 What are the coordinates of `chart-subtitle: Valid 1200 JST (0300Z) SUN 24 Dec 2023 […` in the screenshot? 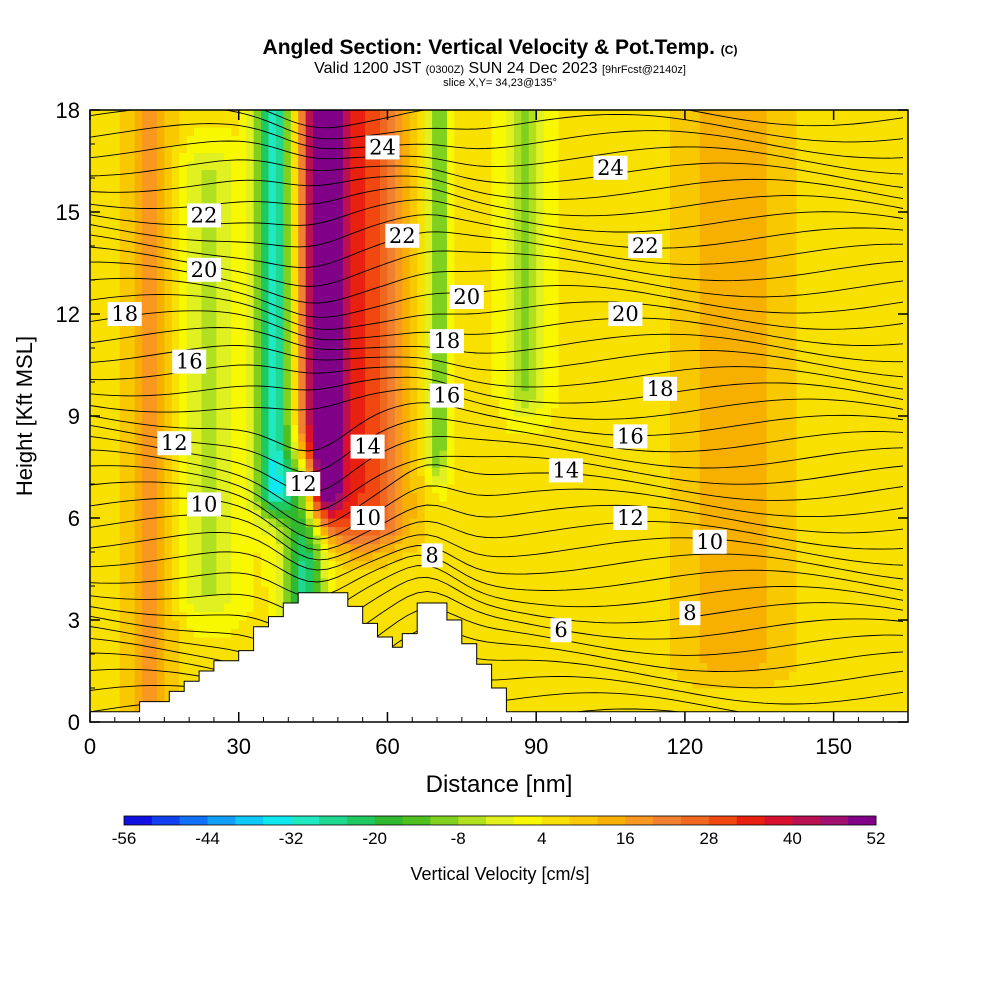 It's located at (500, 68).